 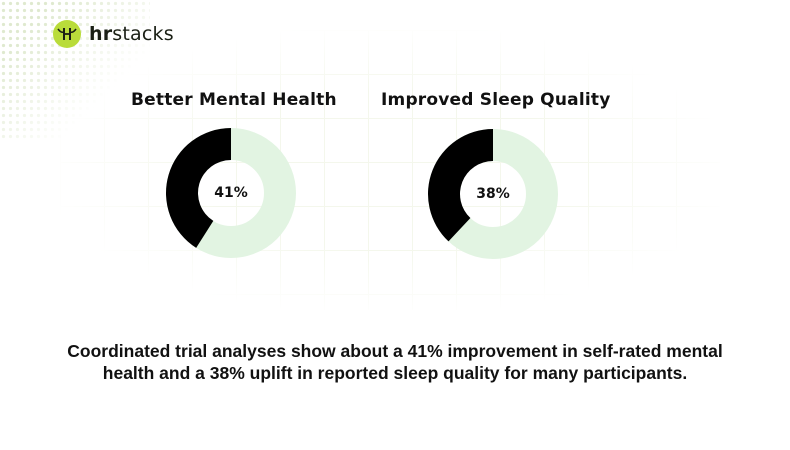 I want to click on chart-title: Improved Sleep Quality, so click(x=496, y=100).